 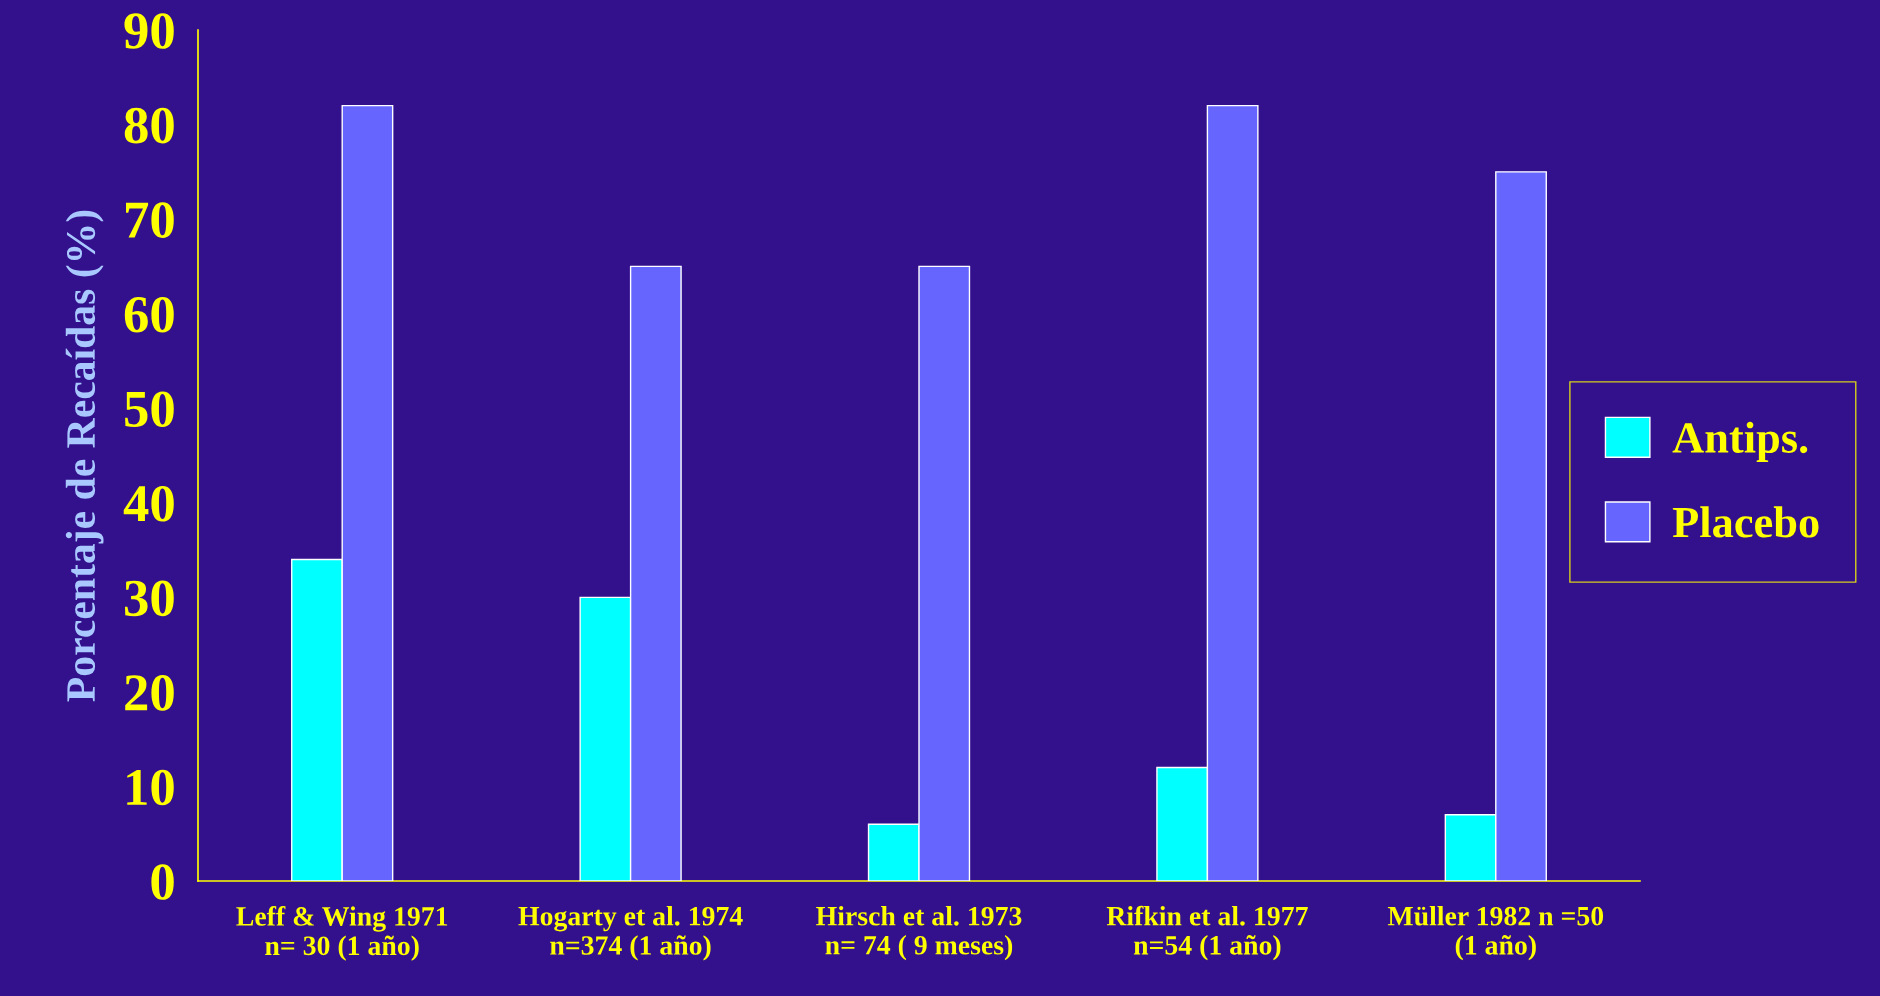 I want to click on y-tick-label: 80, so click(x=149, y=125).